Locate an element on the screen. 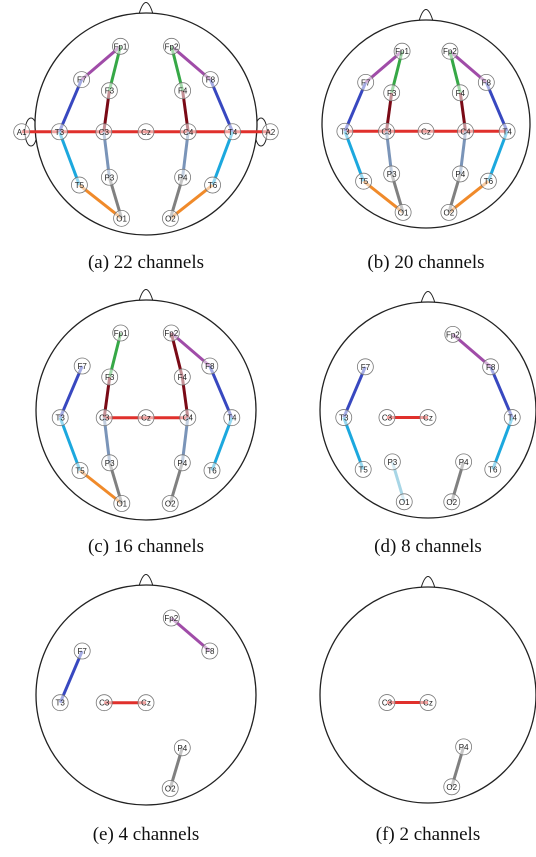 The width and height of the screenshot is (536, 857). electrode-label: A1 is located at coordinates (22, 132).